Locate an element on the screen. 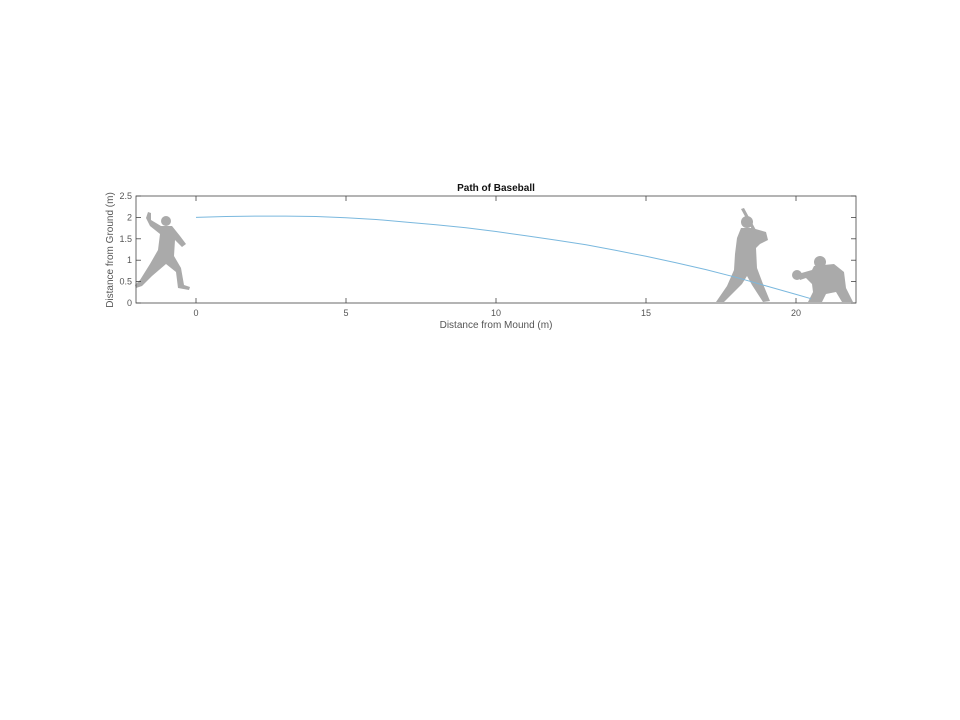 The width and height of the screenshot is (960, 720). x-tick-label: 10 is located at coordinates (496, 313).